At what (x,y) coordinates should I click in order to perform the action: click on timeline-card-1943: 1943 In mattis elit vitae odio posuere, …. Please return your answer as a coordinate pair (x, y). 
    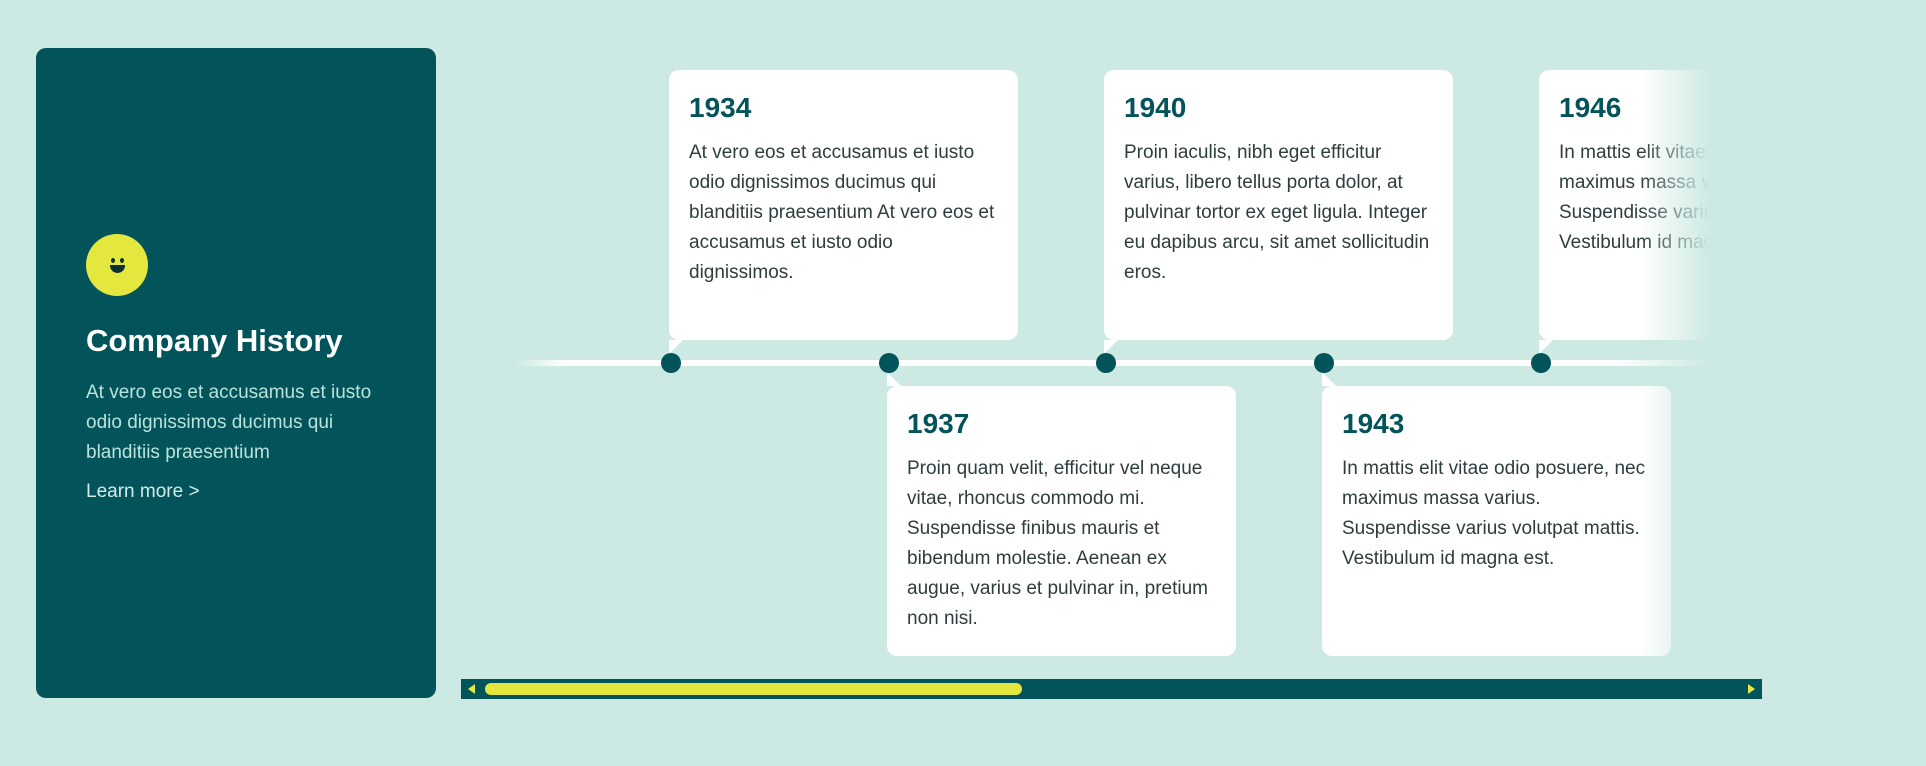
    Looking at the image, I should click on (1496, 514).